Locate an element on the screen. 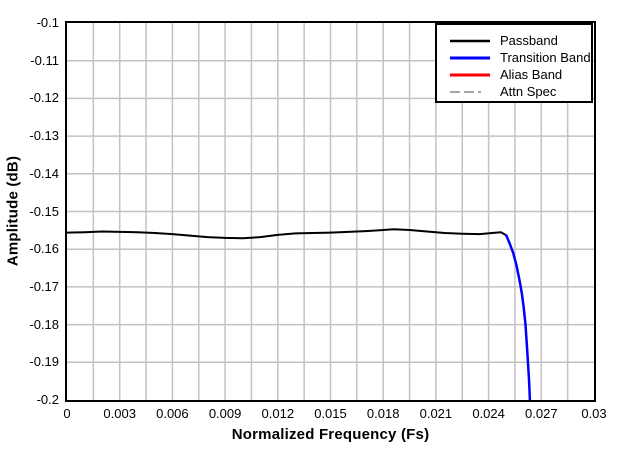  passband-line is located at coordinates (287, 234).